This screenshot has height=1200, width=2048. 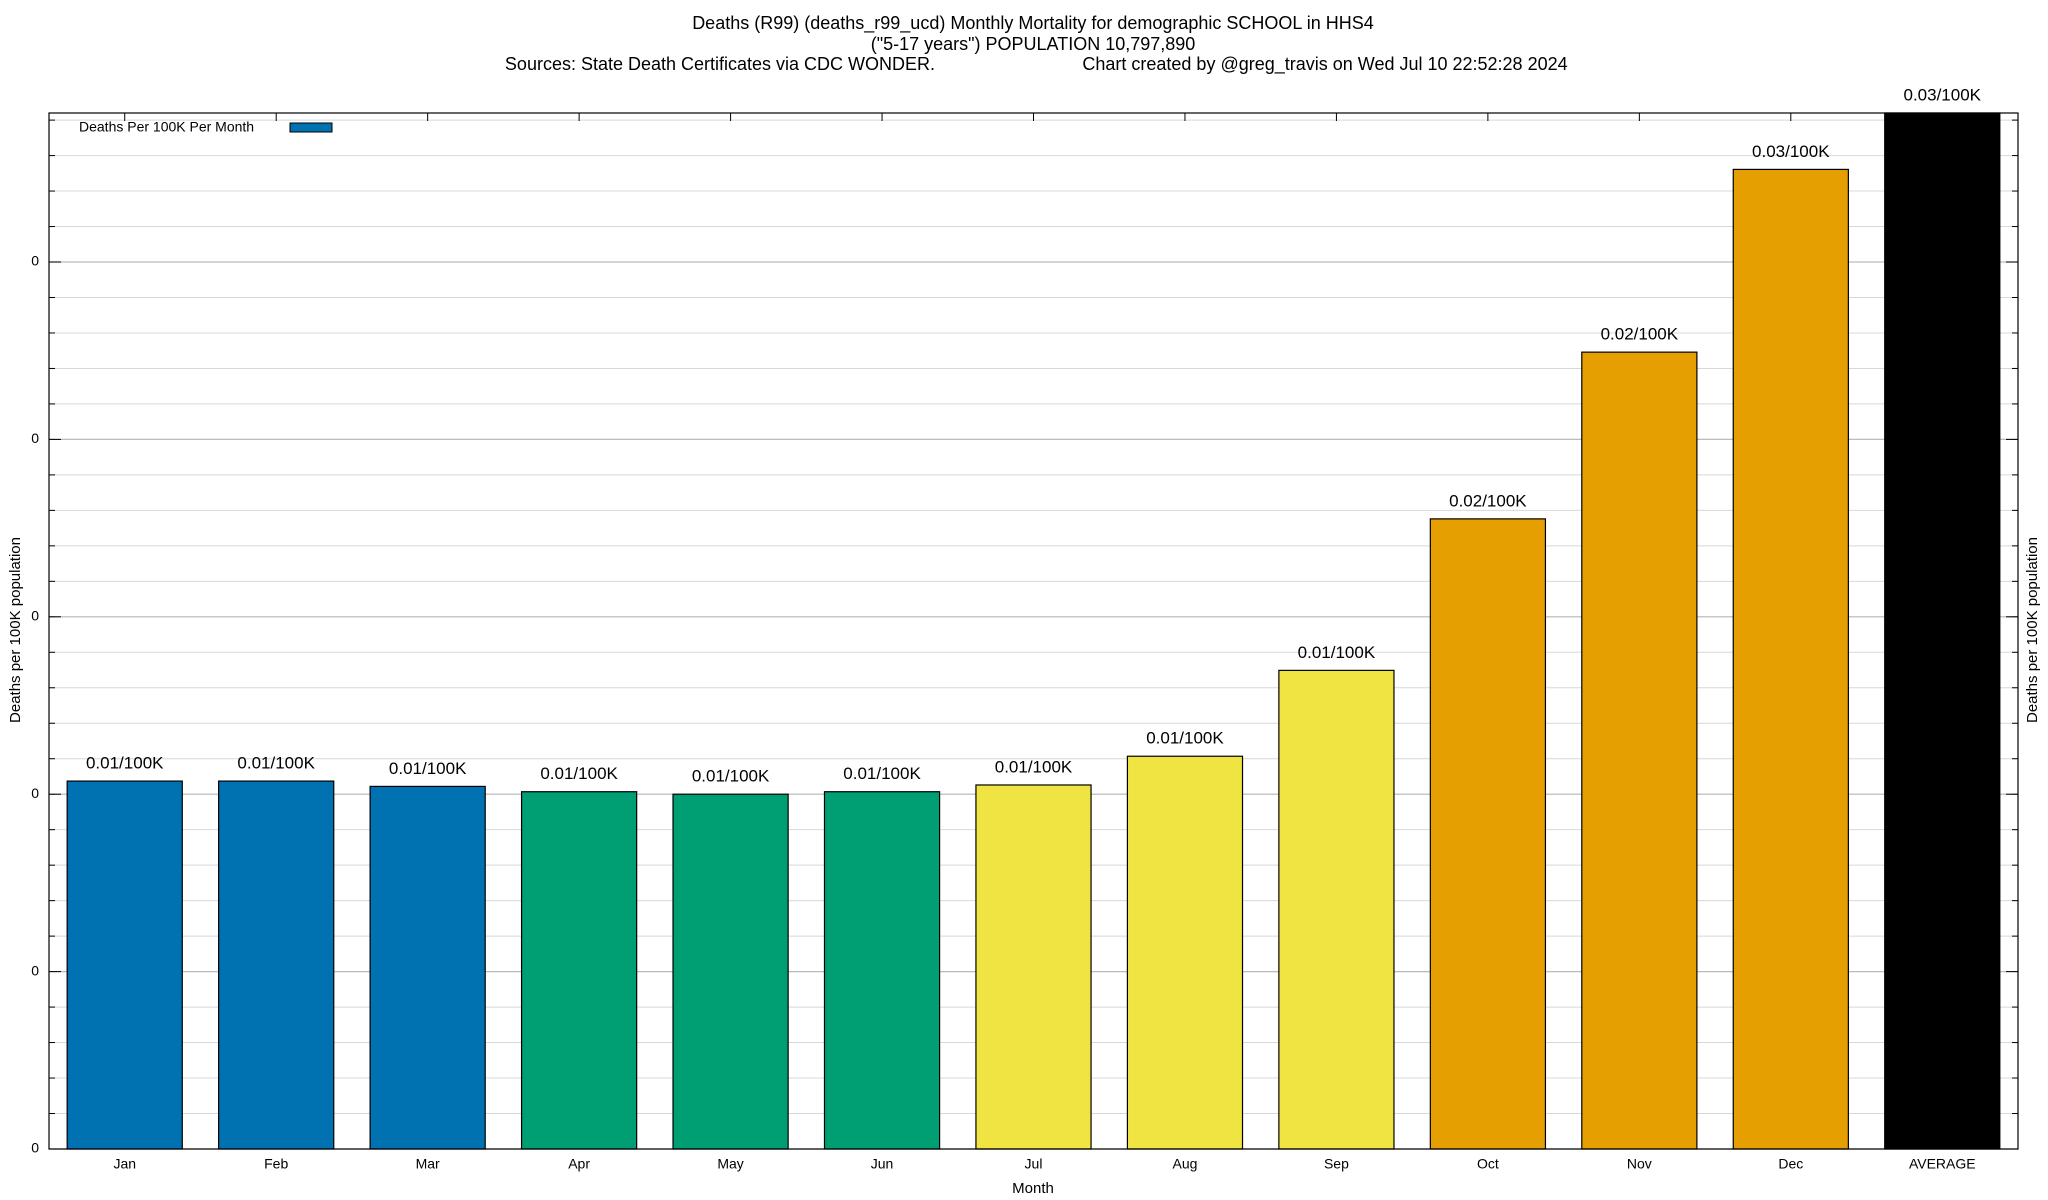 What do you see at coordinates (1033, 44) in the screenshot?
I see `chart-subtitle: ("5-17 years") POPULATION 10,797,890` at bounding box center [1033, 44].